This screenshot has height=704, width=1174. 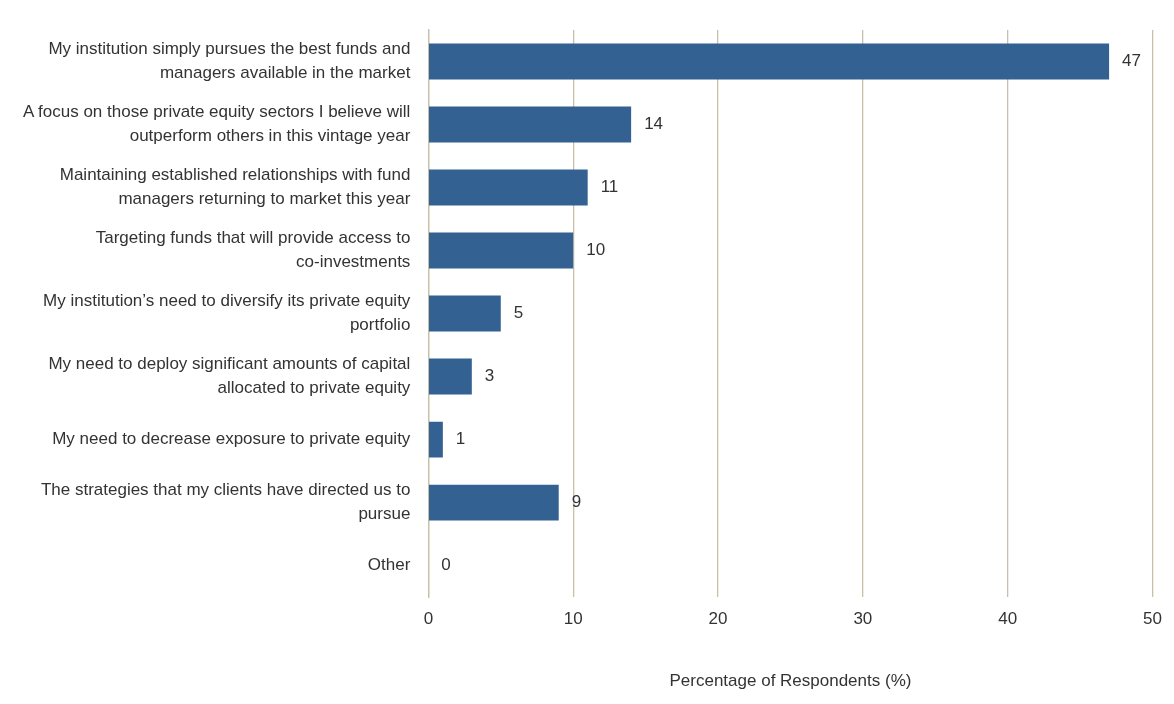 What do you see at coordinates (225, 502) in the screenshot?
I see `y-tick-label: The strategies that my clients have directed us to pursue` at bounding box center [225, 502].